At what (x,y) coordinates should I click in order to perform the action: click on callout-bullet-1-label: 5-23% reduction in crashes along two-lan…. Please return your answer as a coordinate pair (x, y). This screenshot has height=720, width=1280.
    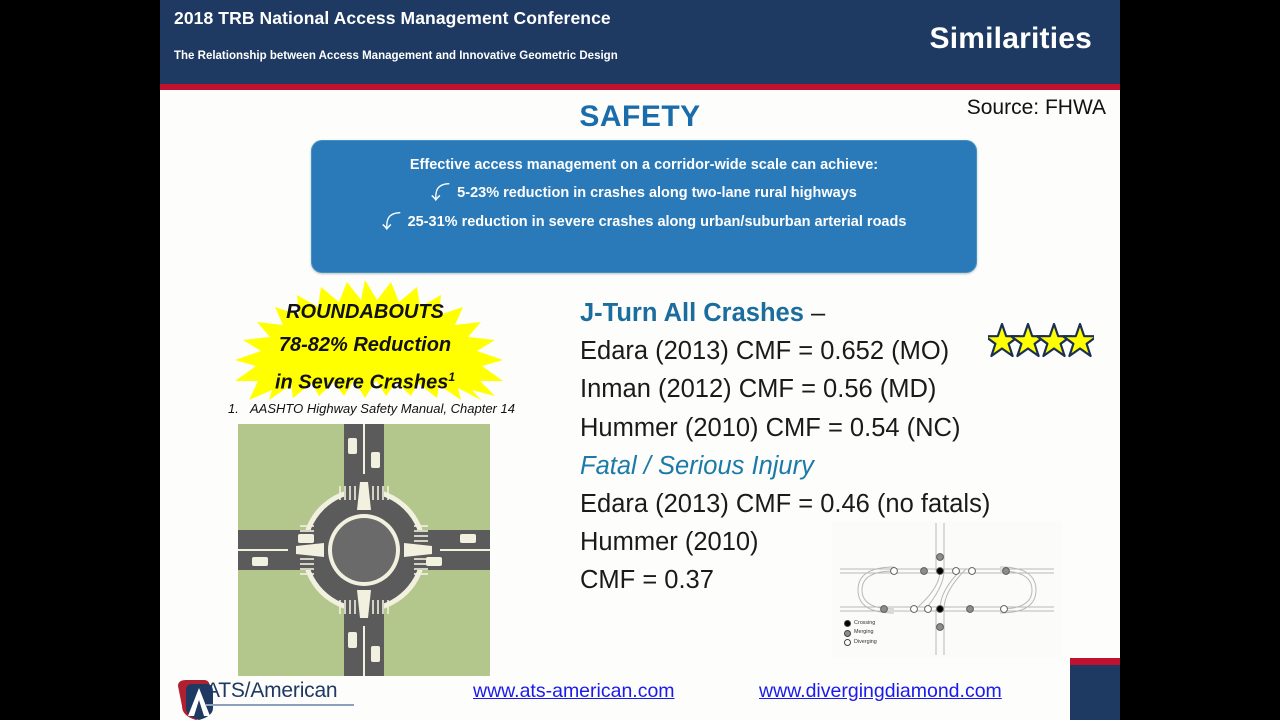
    Looking at the image, I should click on (657, 193).